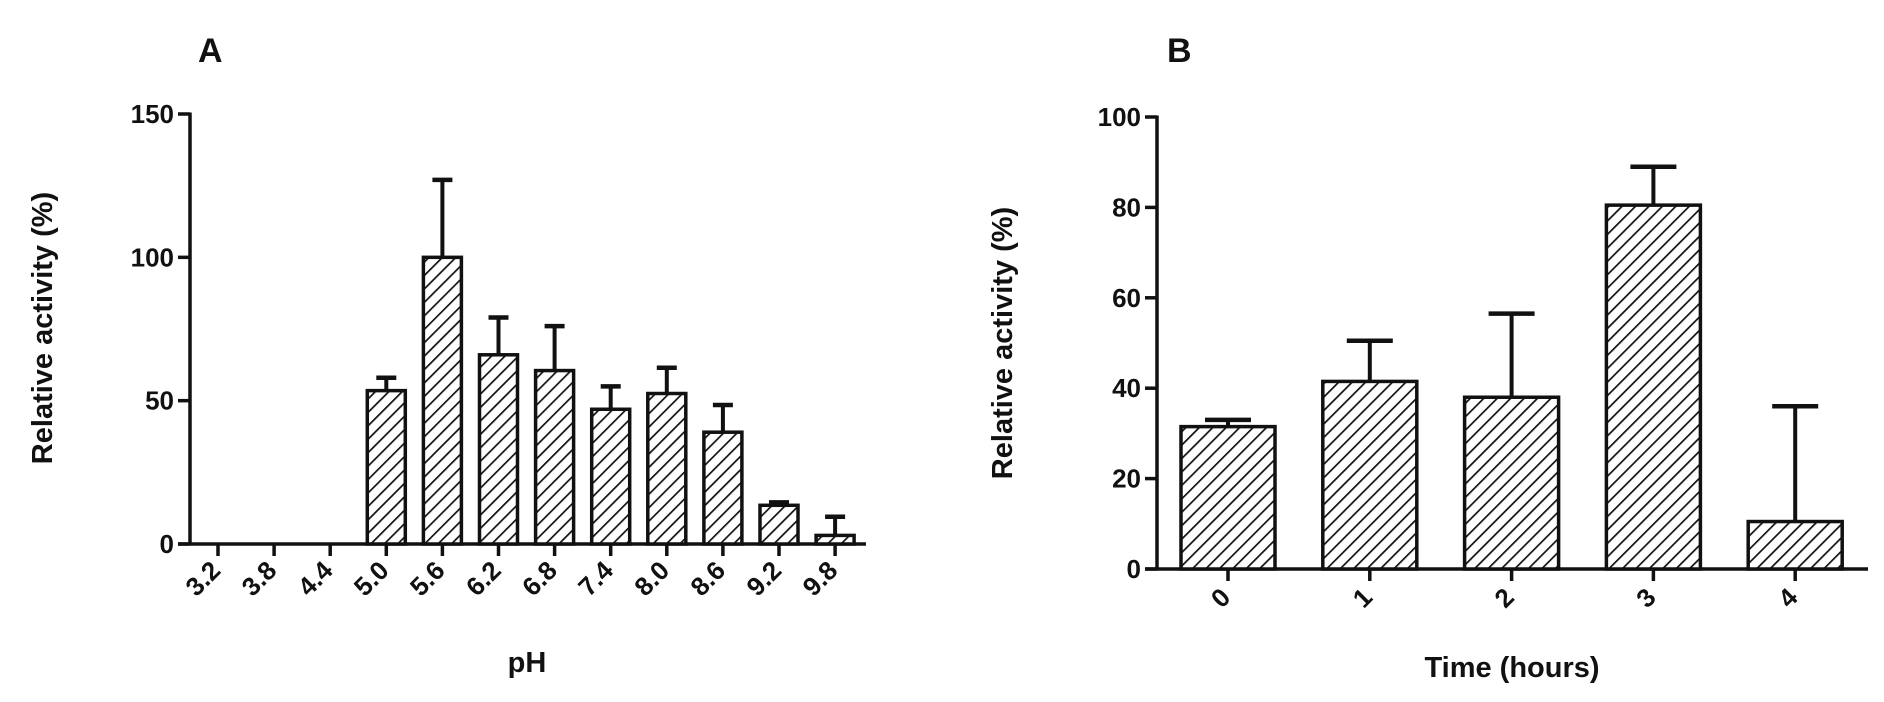 The image size is (1884, 702). Describe the element at coordinates (1511, 668) in the screenshot. I see `panel-b-x-axis-title: Time (hours)` at that location.